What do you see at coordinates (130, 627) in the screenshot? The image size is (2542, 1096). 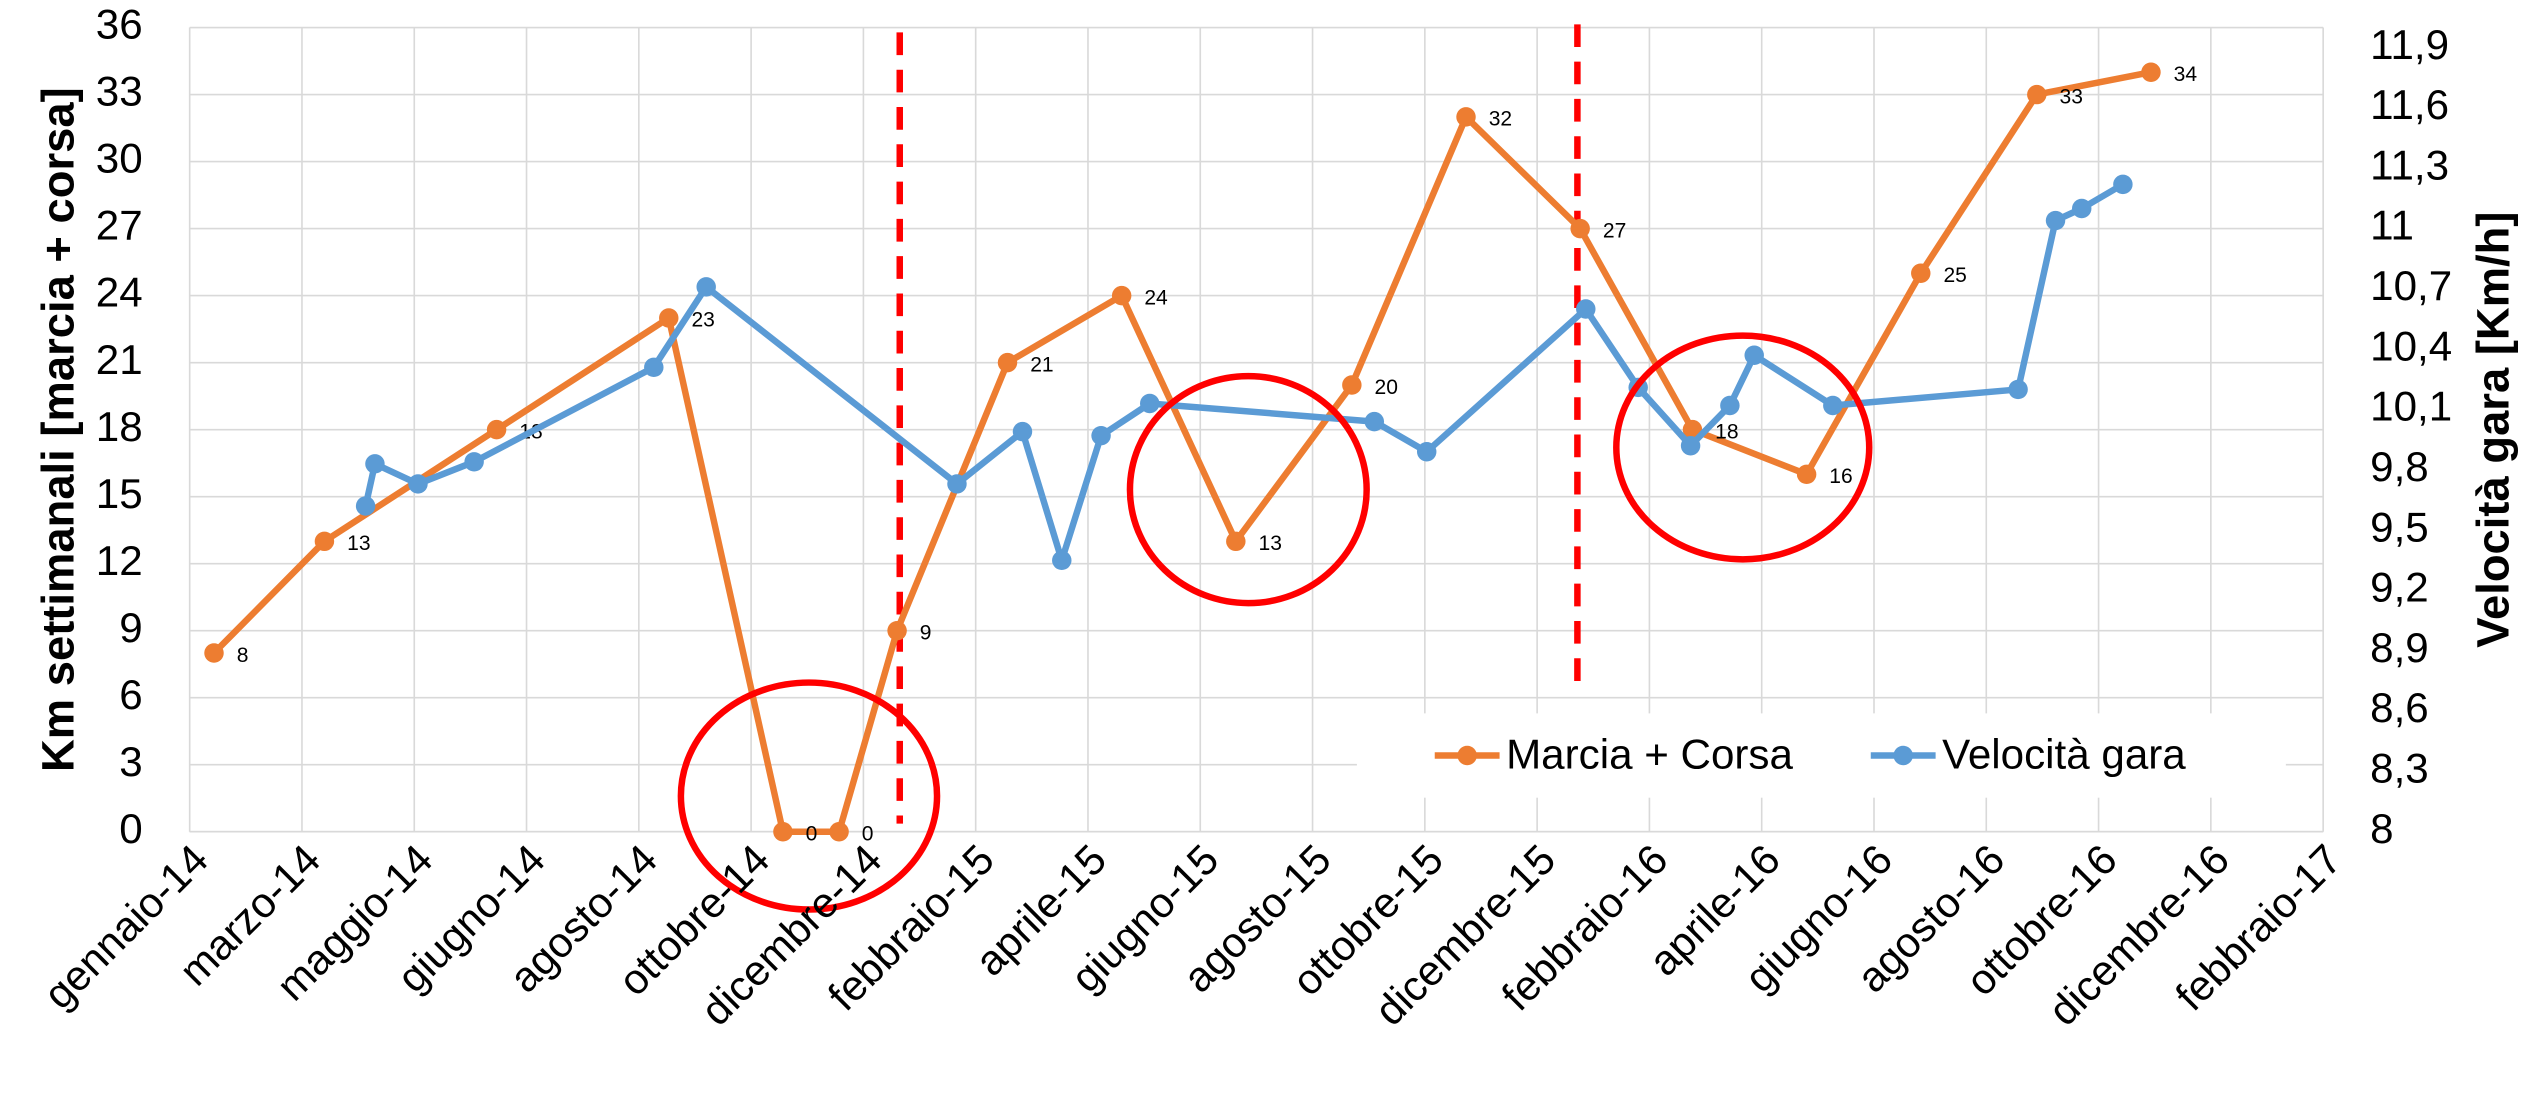 I see `y-tick-label: 9` at bounding box center [130, 627].